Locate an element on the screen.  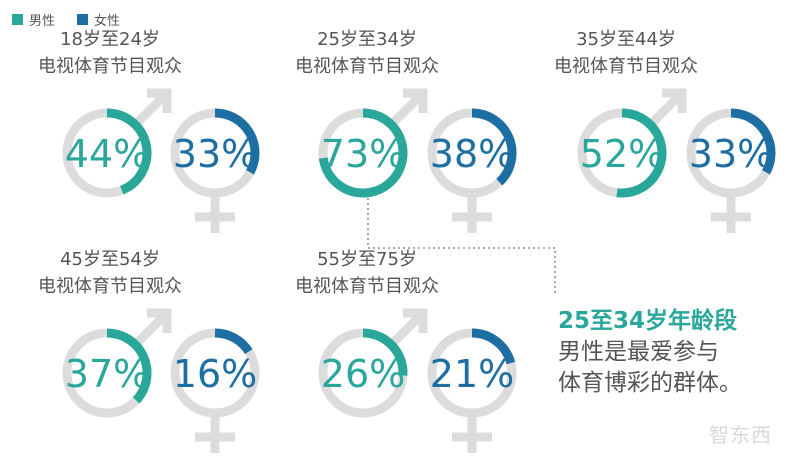
group-title-age: 45岁至54岁 is located at coordinates (110, 259).